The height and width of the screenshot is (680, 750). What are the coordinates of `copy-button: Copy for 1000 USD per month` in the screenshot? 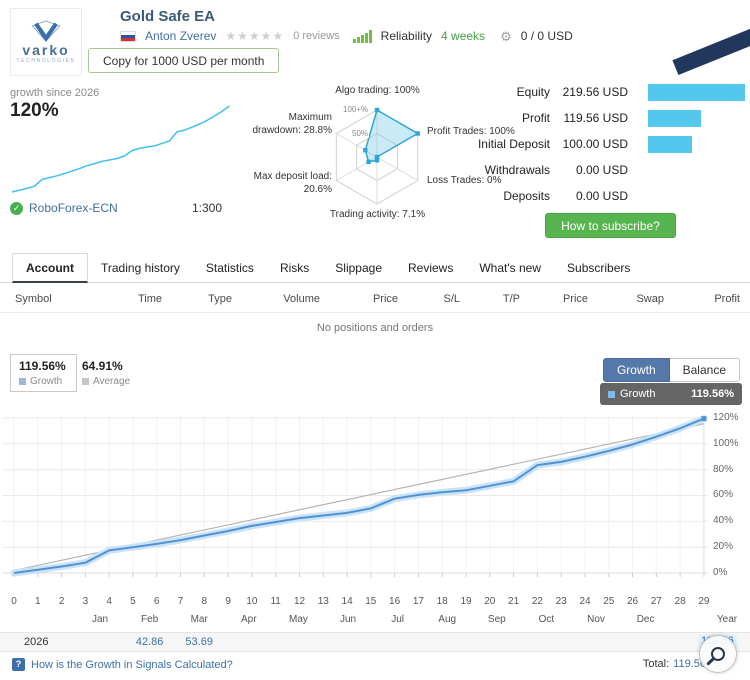 It's located at (184, 60).